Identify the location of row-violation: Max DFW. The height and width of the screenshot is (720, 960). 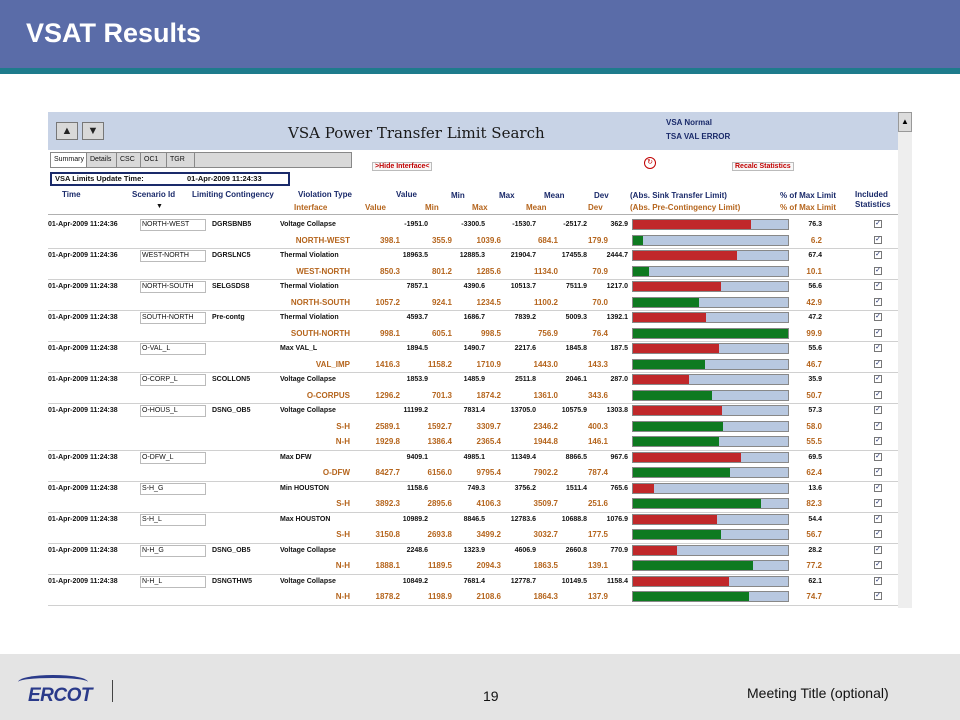
(296, 457).